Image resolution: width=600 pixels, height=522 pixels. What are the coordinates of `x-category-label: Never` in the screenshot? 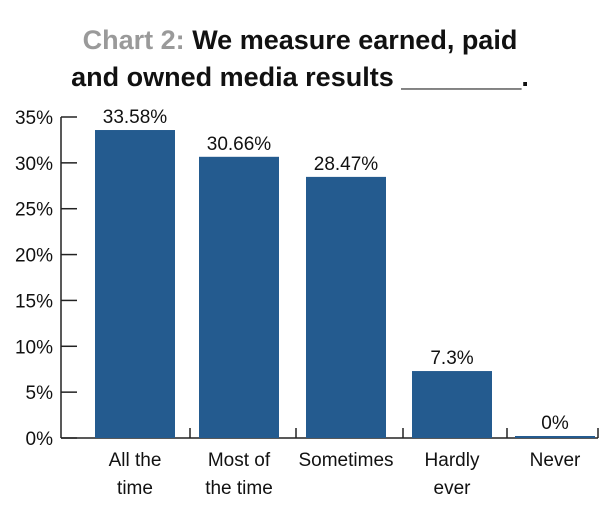 It's located at (555, 460).